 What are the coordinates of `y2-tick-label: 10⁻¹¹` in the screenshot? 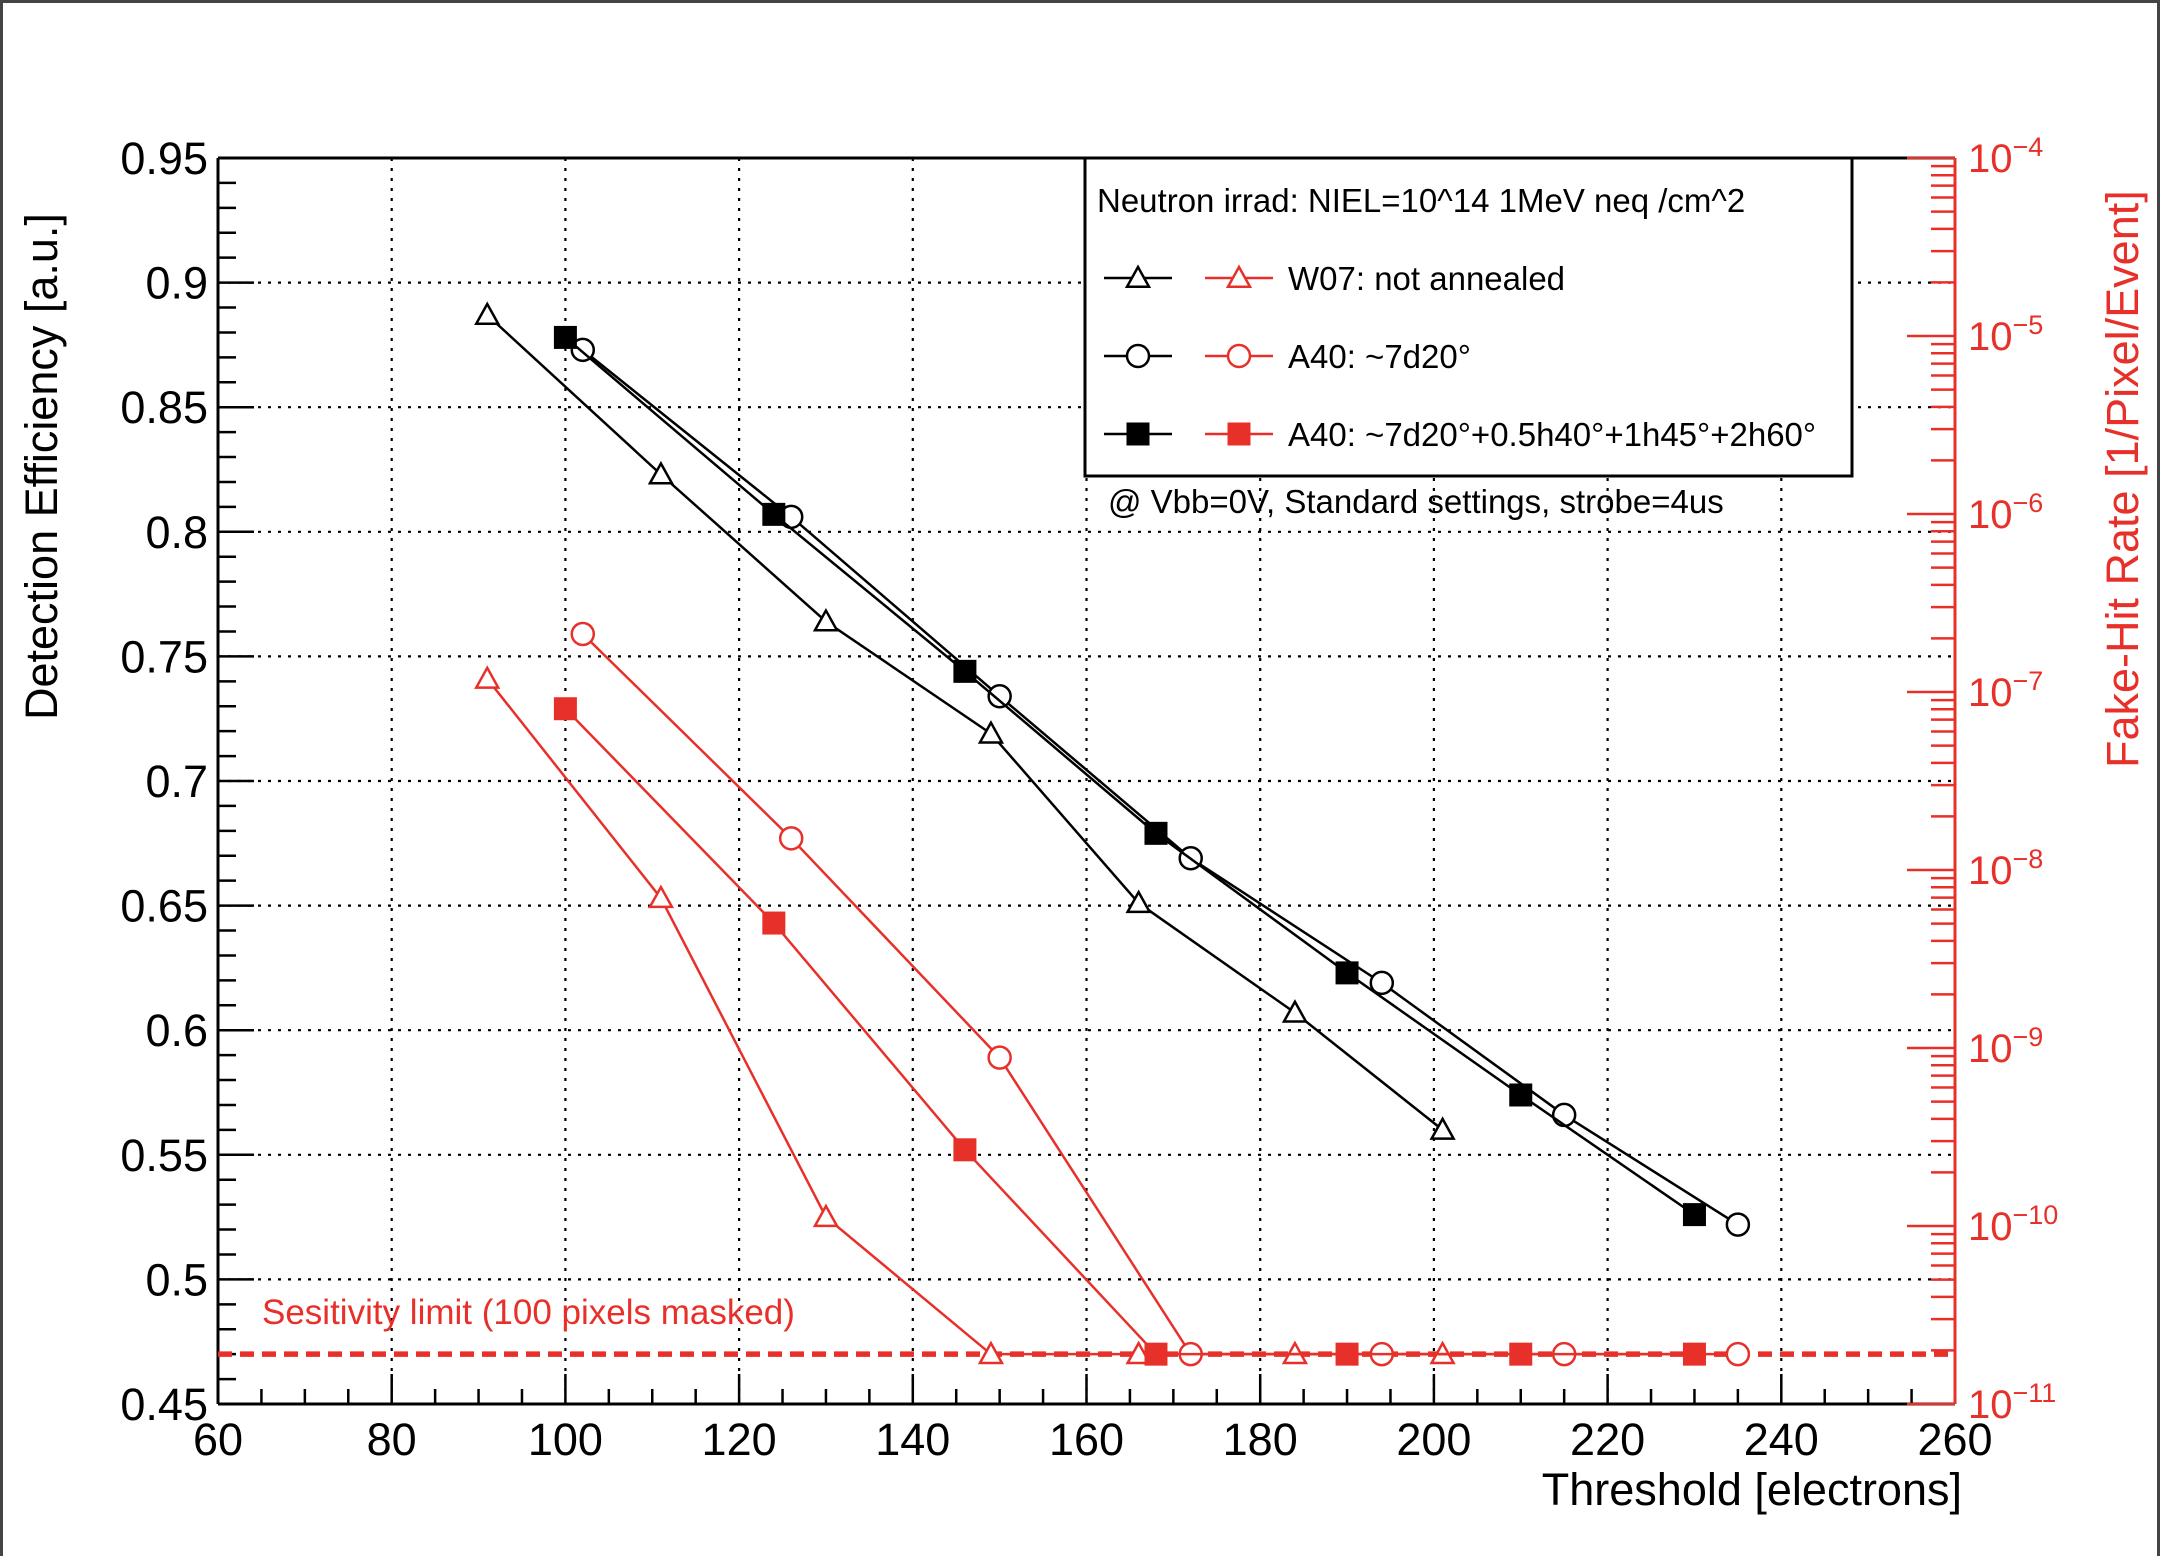 It's located at (2012, 1402).